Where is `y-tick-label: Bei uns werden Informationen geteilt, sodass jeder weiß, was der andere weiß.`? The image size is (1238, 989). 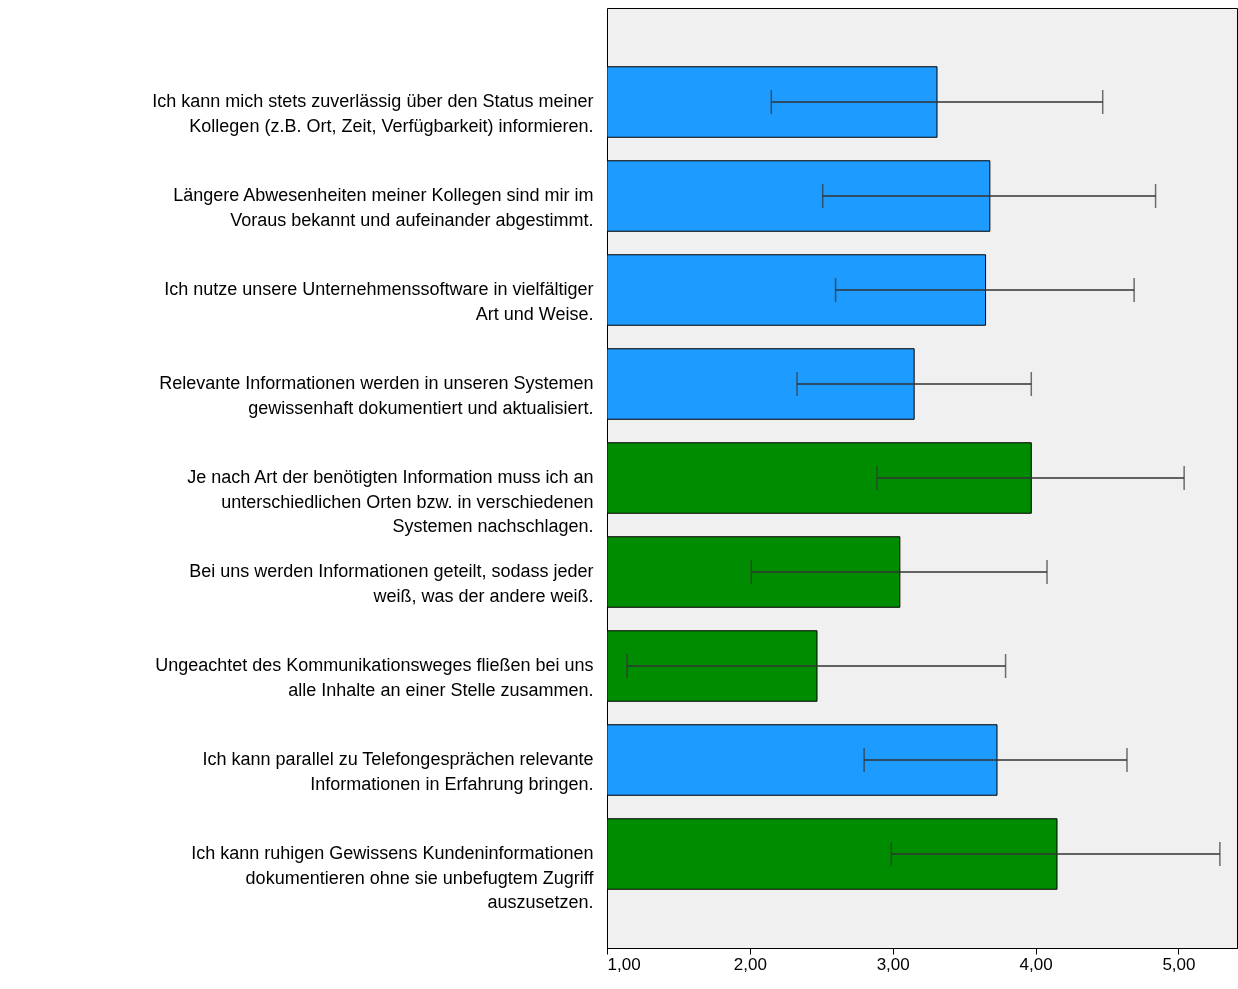 y-tick-label: Bei uns werden Informationen geteilt, sodass jeder weiß, was der andere weiß. is located at coordinates (391, 583).